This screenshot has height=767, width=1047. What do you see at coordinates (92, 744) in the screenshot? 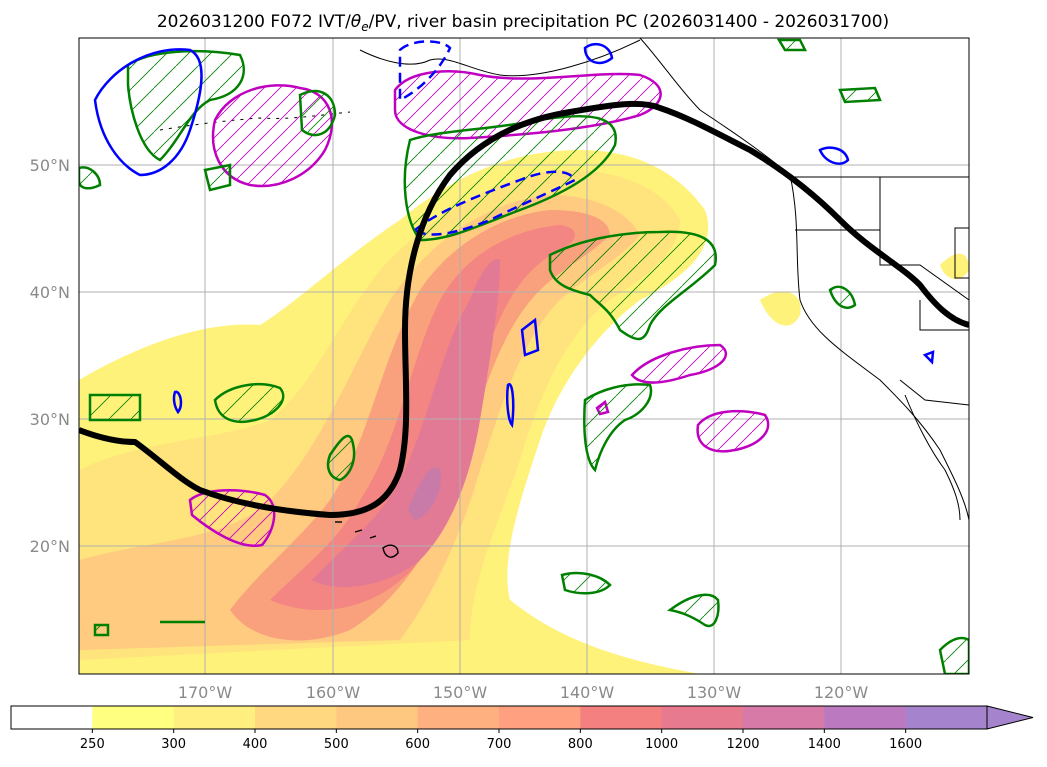
I see `colorbar-label: 250` at bounding box center [92, 744].